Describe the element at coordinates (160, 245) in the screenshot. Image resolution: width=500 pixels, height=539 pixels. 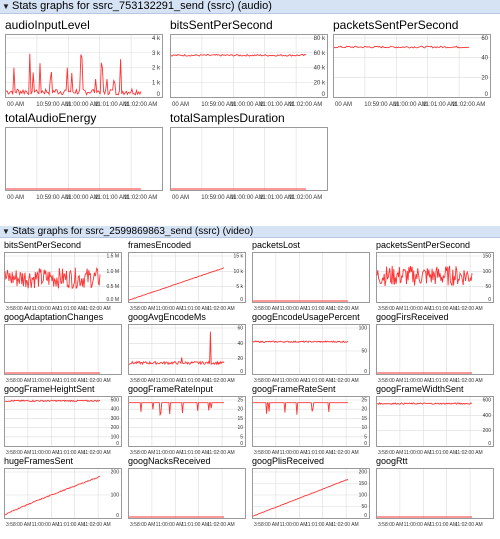
I see `graph-title: framesEncoded` at that location.